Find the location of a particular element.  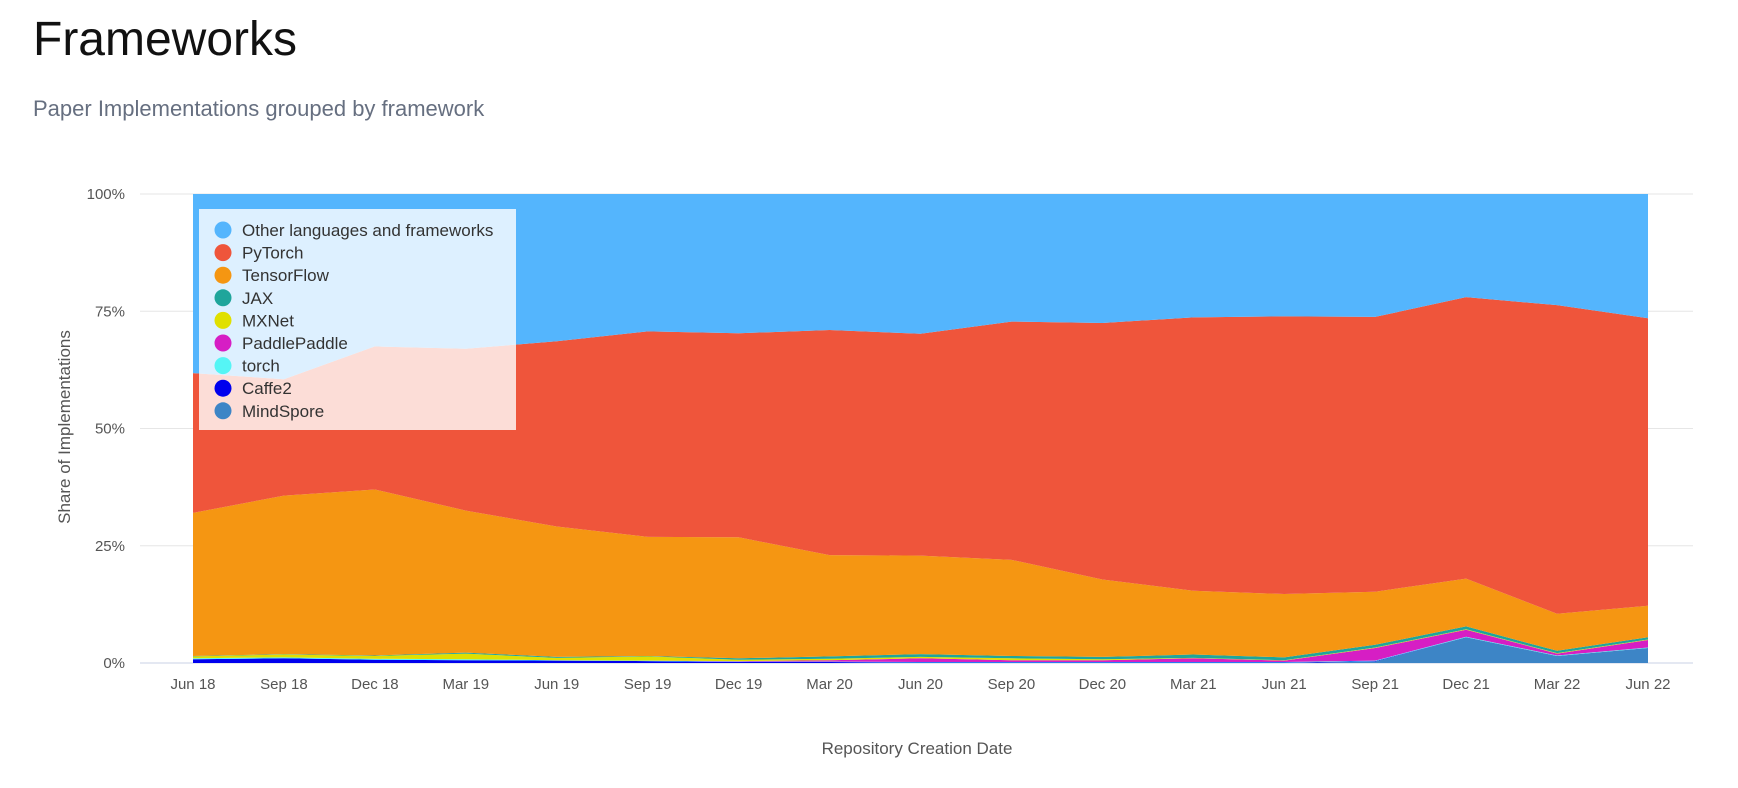

x-tick-label: Jun 21 is located at coordinates (1284, 684).